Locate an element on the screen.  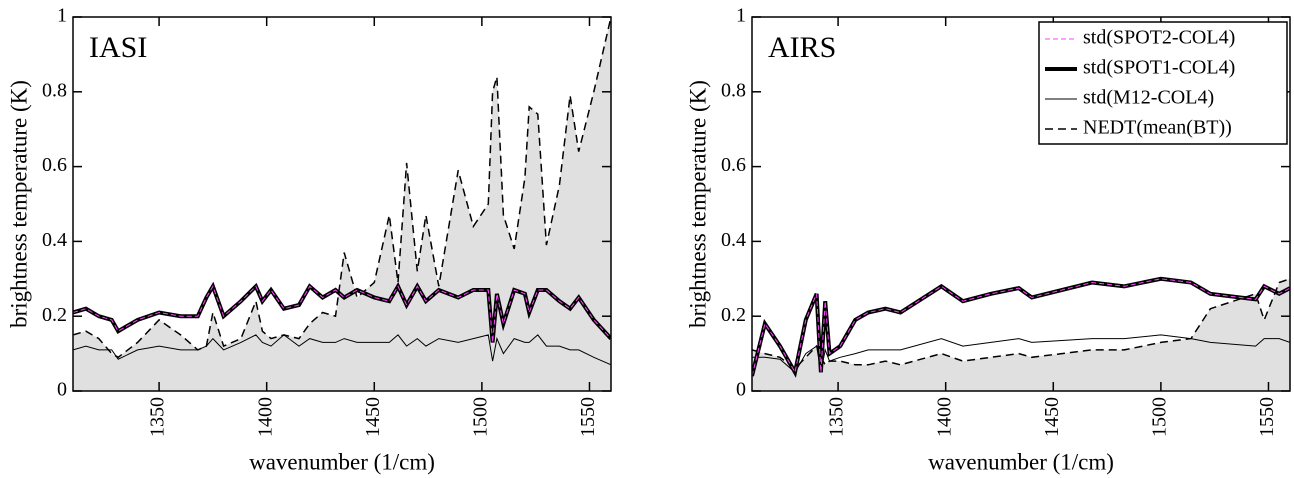
legend-label: std(SPOT1-COL4) is located at coordinates (1159, 68).